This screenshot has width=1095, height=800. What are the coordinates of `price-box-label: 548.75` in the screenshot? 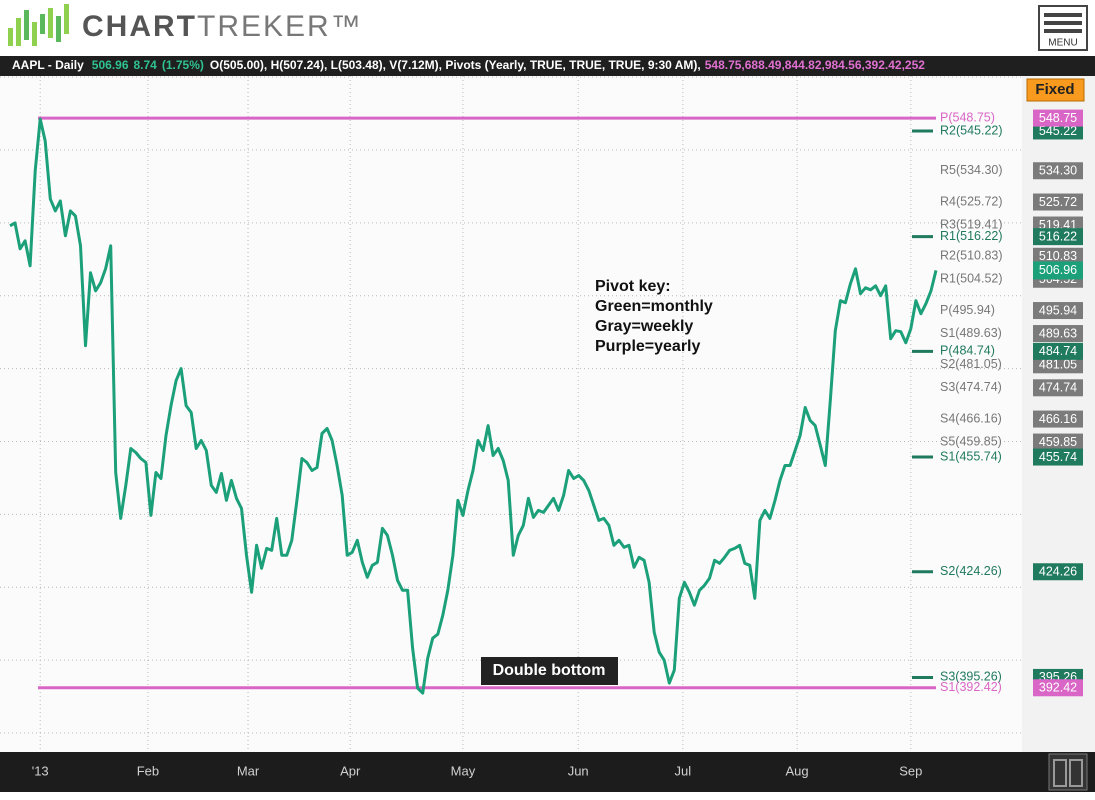 It's located at (1058, 118).